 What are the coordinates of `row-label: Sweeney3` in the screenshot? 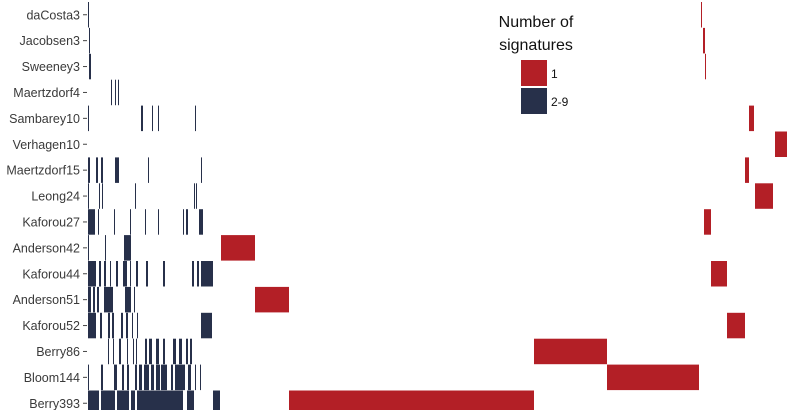 It's located at (51, 67).